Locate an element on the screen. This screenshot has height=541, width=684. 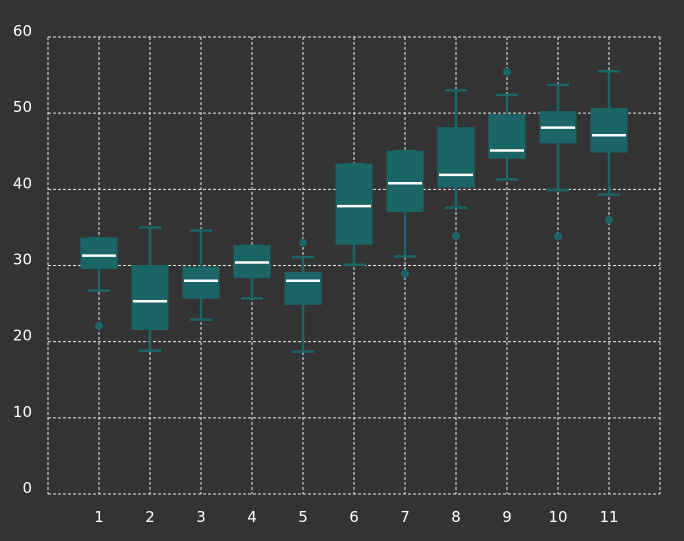
y-tick-label: 60 is located at coordinates (22, 31).